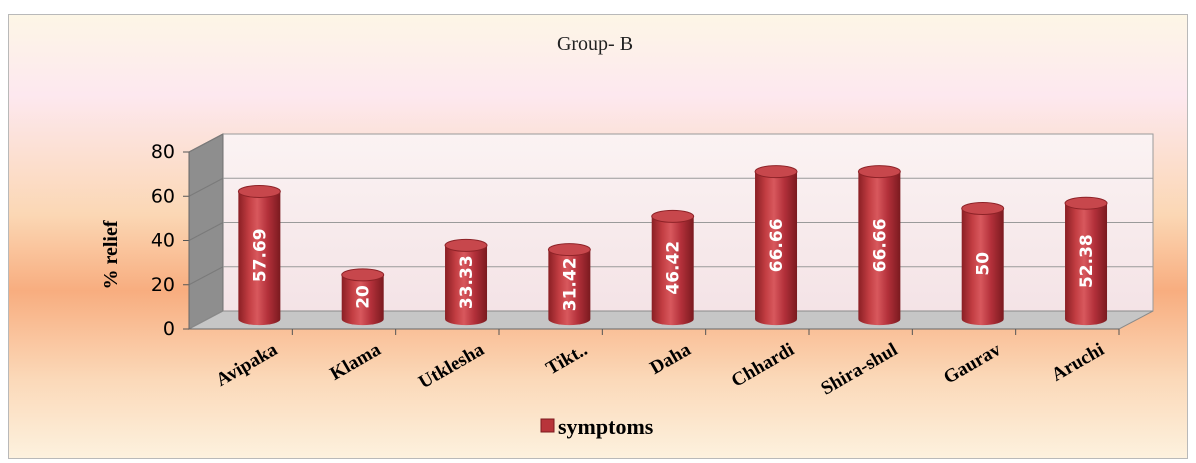  What do you see at coordinates (674, 268) in the screenshot?
I see `data-label: 46.42` at bounding box center [674, 268].